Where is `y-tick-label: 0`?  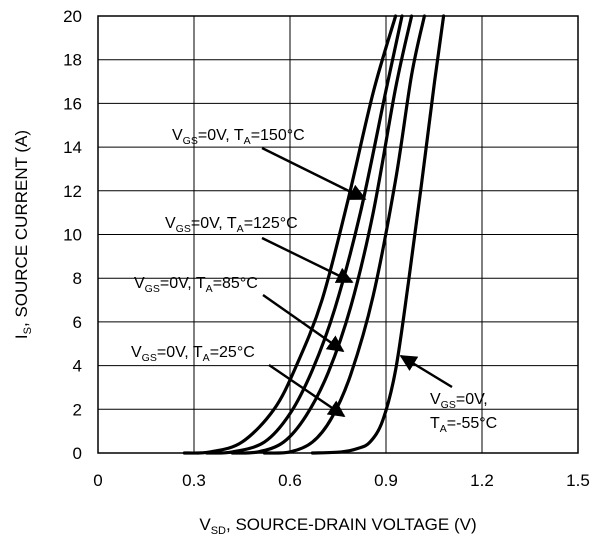
y-tick-label: 0 is located at coordinates (77, 453).